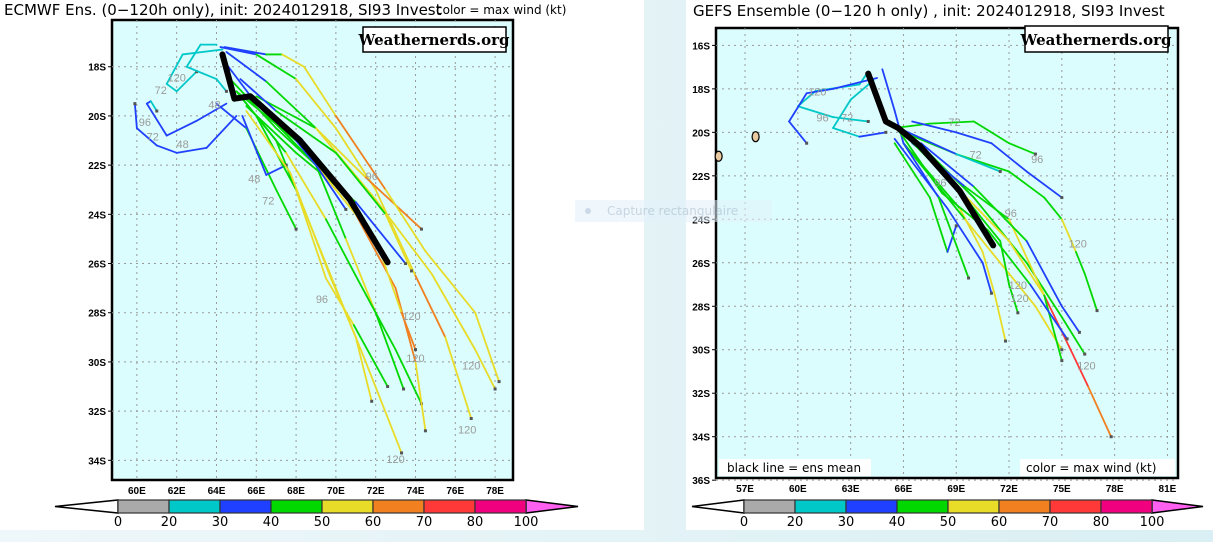  I want to click on ecmwf-lon-tick-label: 72E, so click(376, 491).